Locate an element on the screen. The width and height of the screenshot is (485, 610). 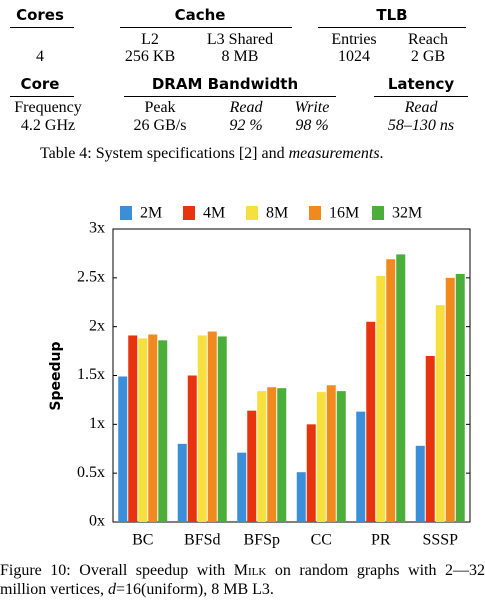
y-tick-label: 2.5x is located at coordinates (91, 277).